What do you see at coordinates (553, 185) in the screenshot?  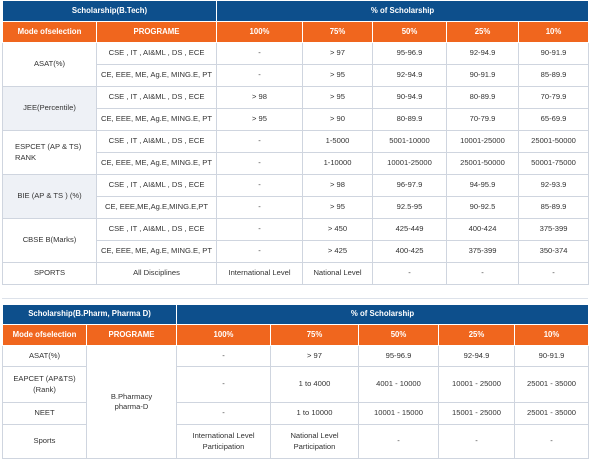 I see `value-cell: 92-93.9` at bounding box center [553, 185].